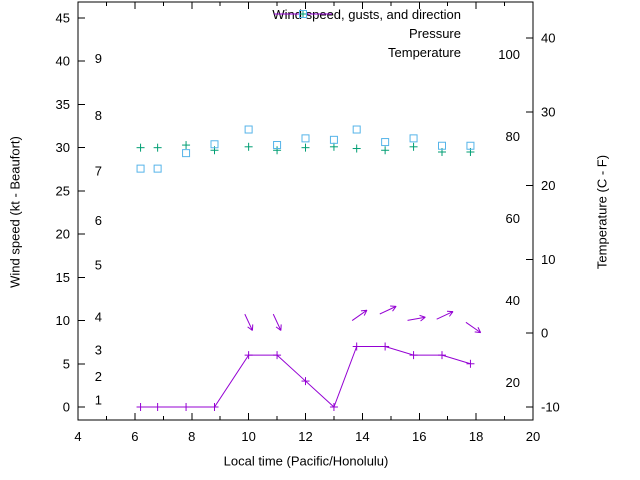  I want to click on left-tick-label: 30, so click(63, 147).